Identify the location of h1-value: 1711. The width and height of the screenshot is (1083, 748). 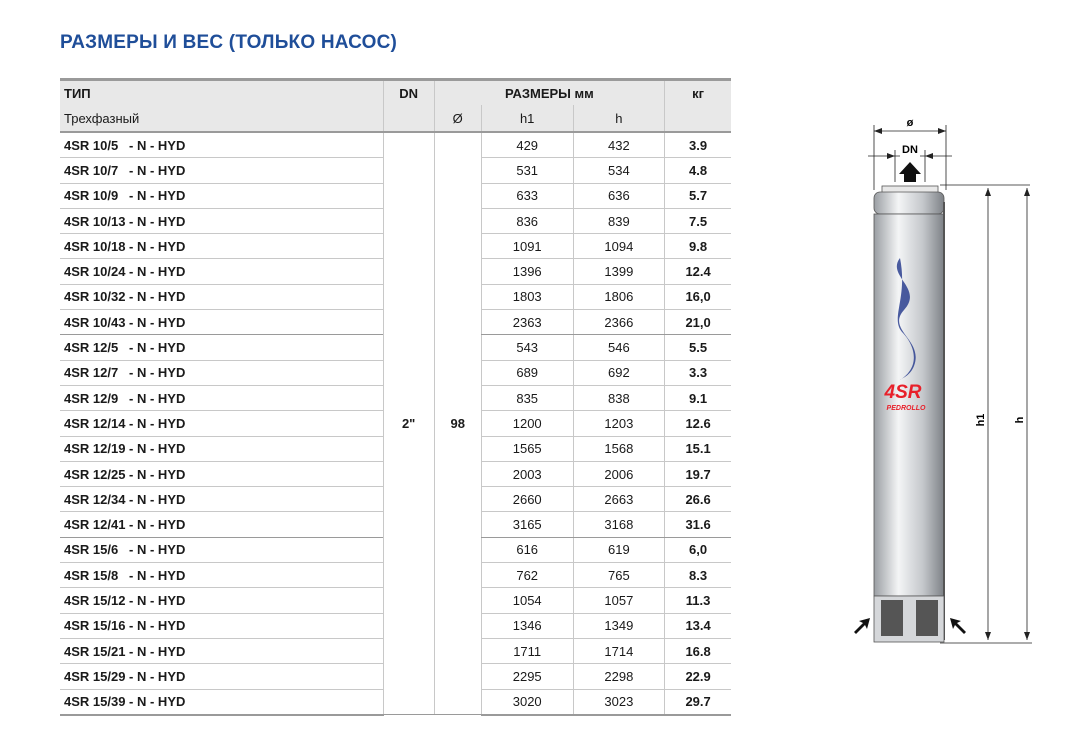
(526, 651).